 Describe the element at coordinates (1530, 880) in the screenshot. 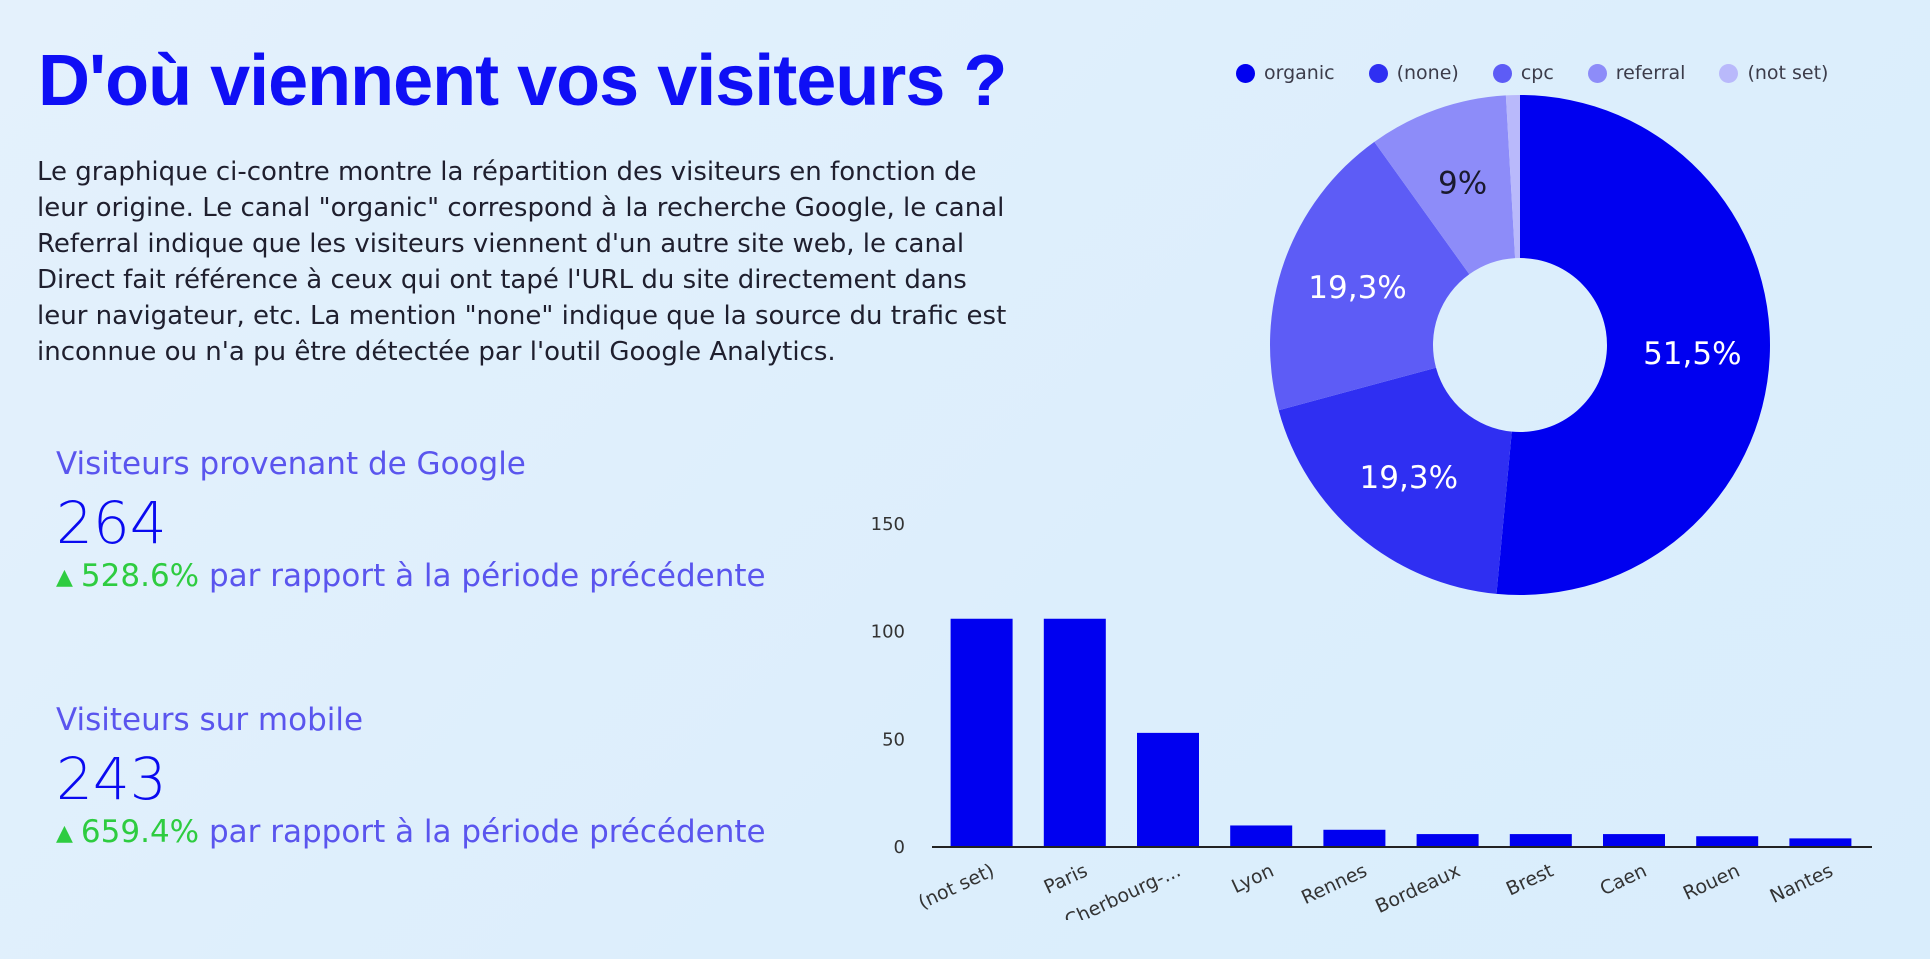

I see `x-tick-label: Brest` at that location.